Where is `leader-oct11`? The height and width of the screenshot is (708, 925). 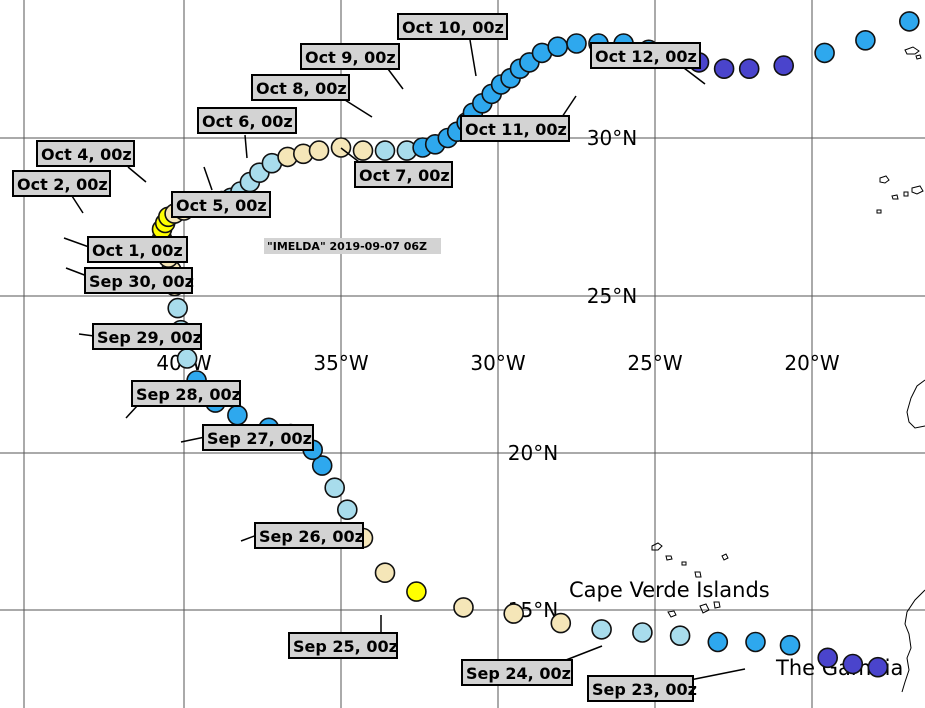
leader-oct11 is located at coordinates (569, 106).